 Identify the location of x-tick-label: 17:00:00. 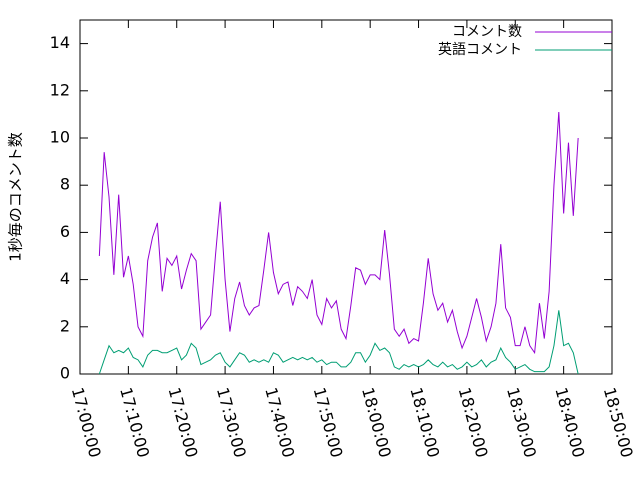
(86, 422).